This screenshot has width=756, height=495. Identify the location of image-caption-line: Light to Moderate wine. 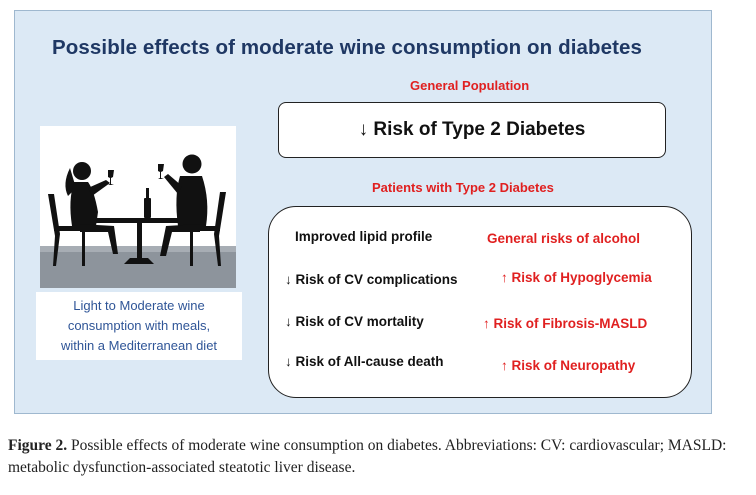
(139, 305).